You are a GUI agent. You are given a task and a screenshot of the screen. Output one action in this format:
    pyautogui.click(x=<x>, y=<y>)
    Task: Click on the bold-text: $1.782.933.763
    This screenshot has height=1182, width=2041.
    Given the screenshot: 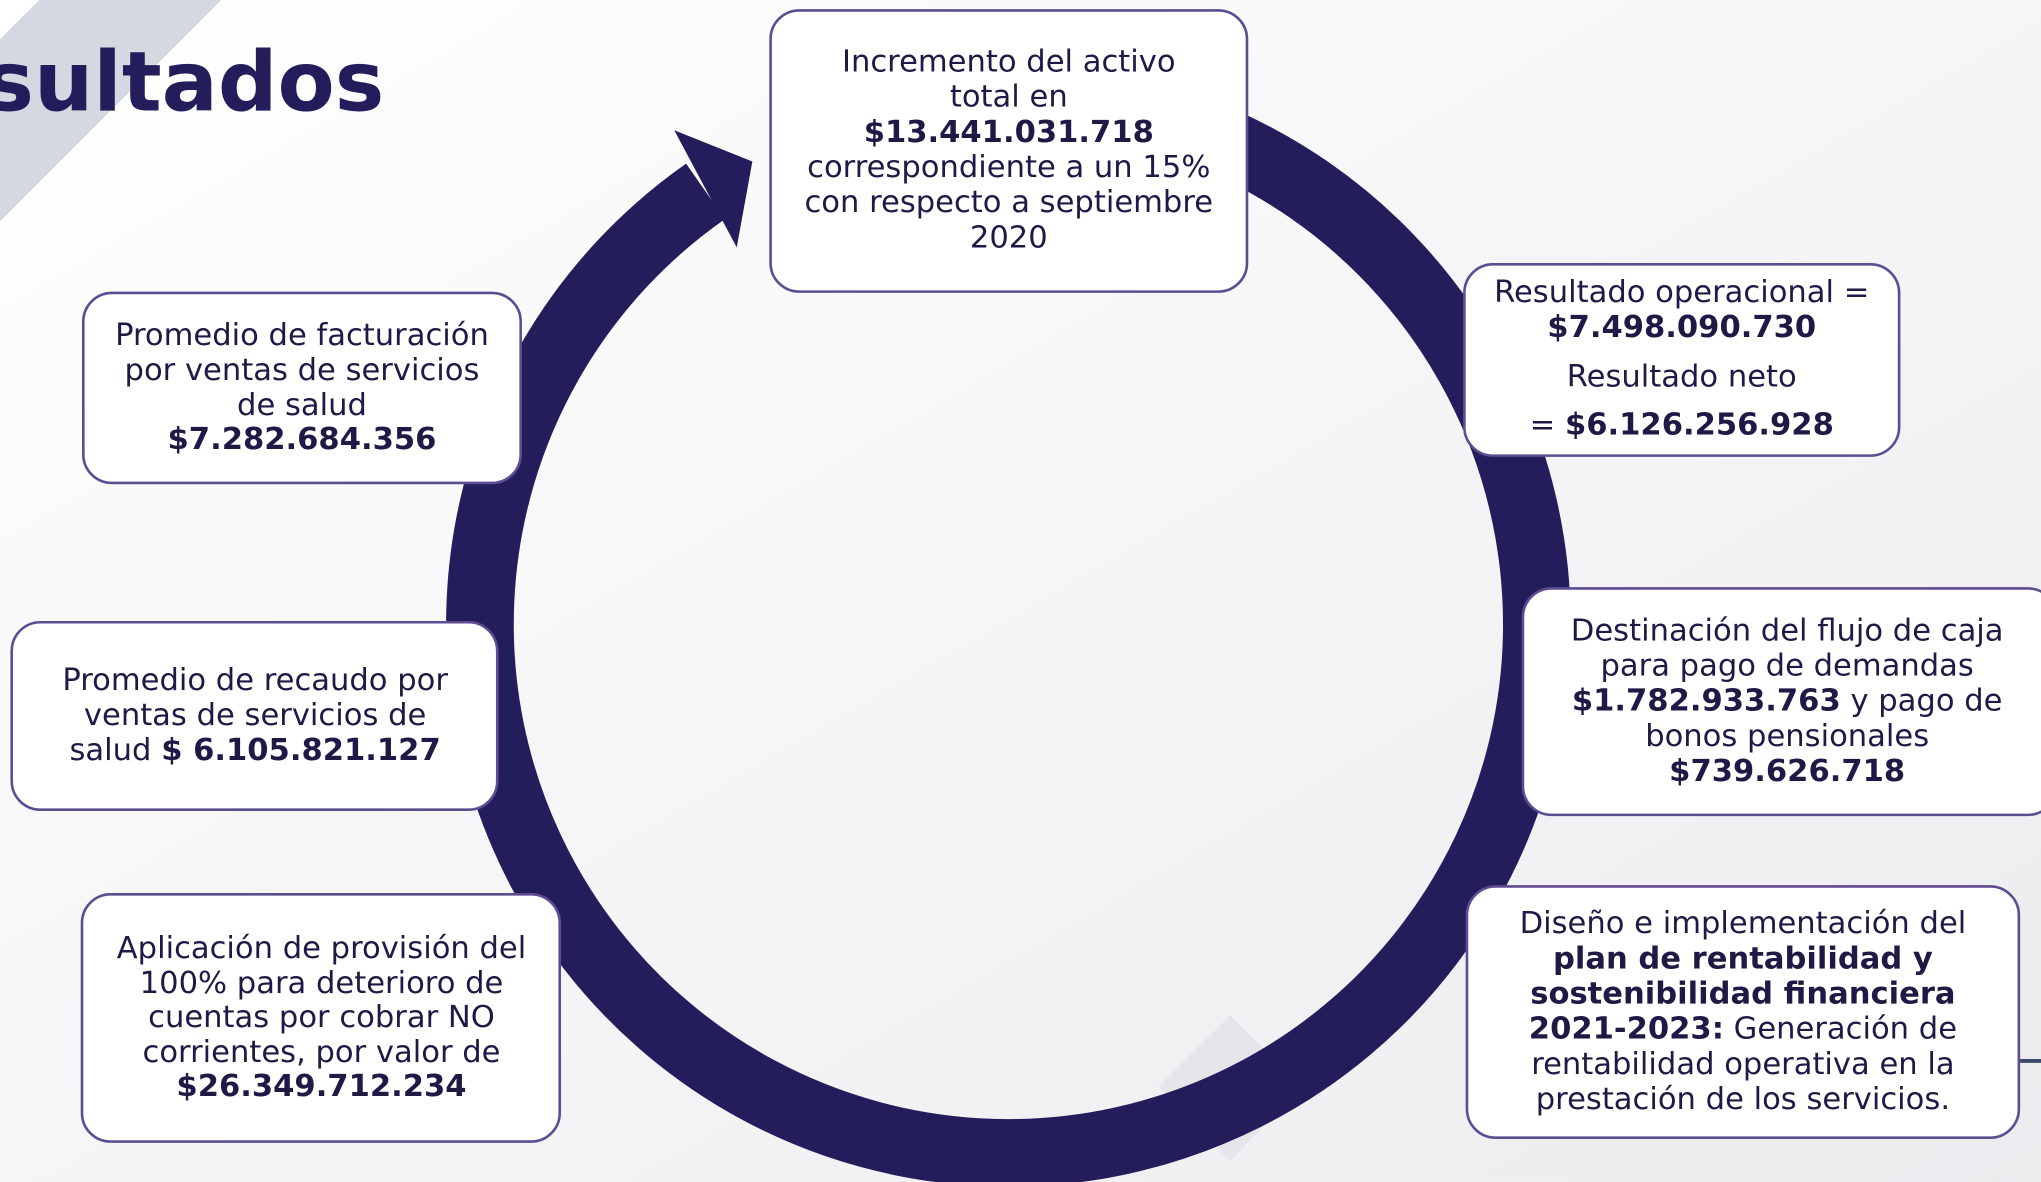 What is the action you would take?
    pyautogui.click(x=1706, y=700)
    